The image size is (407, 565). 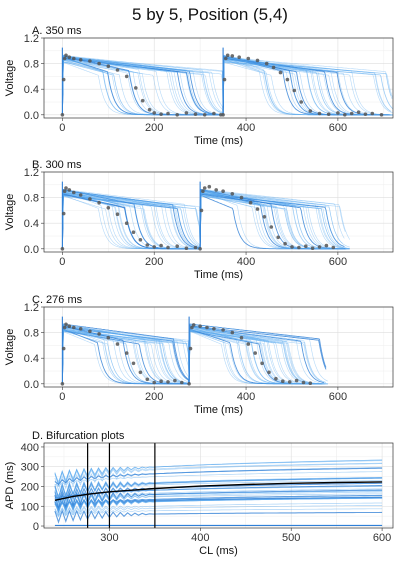 I want to click on y-tick-label: 0.0, so click(x=31, y=250).